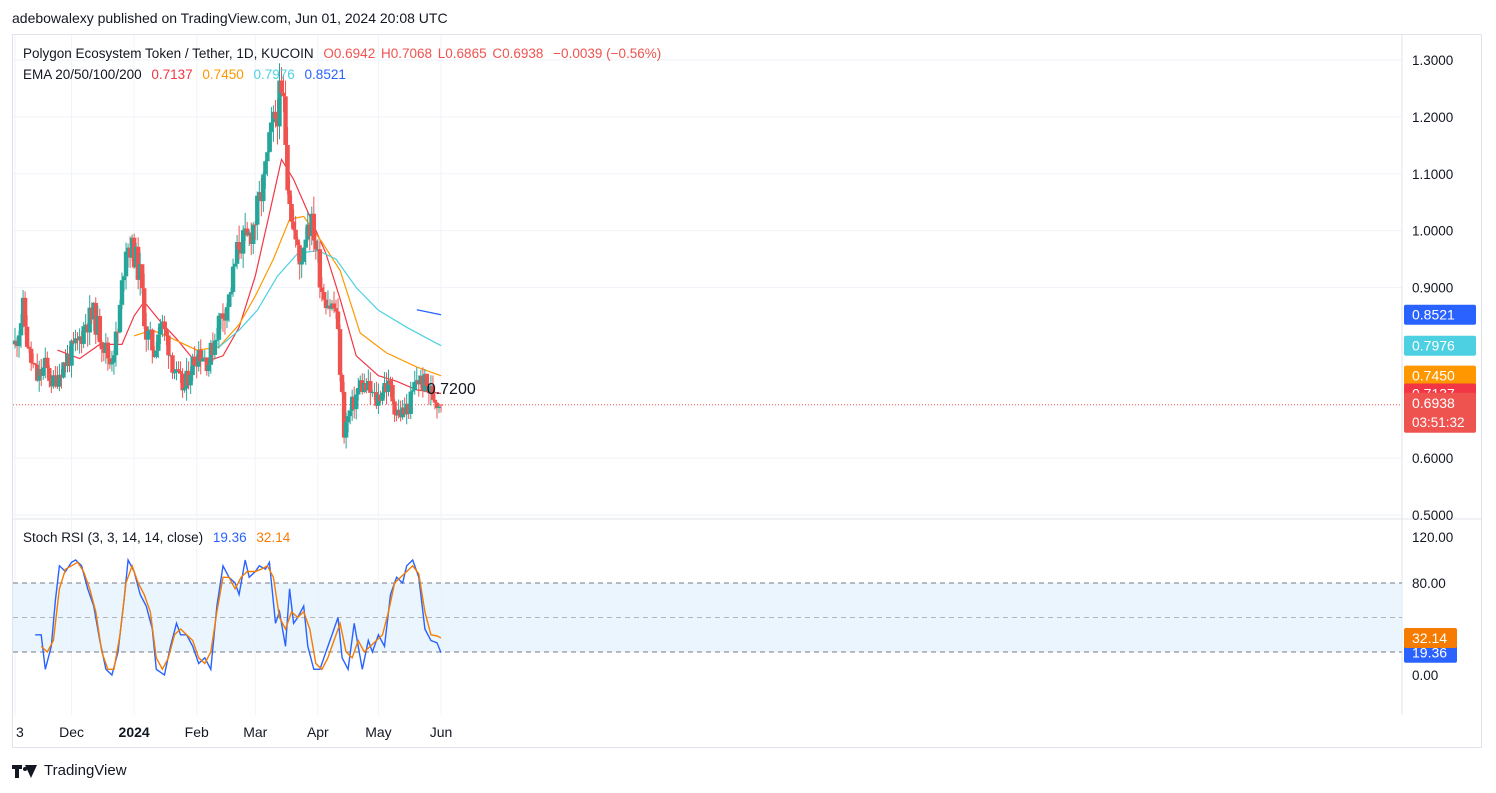 The height and width of the screenshot is (793, 1496). I want to click on tradingview-logo-icon, so click(25, 771).